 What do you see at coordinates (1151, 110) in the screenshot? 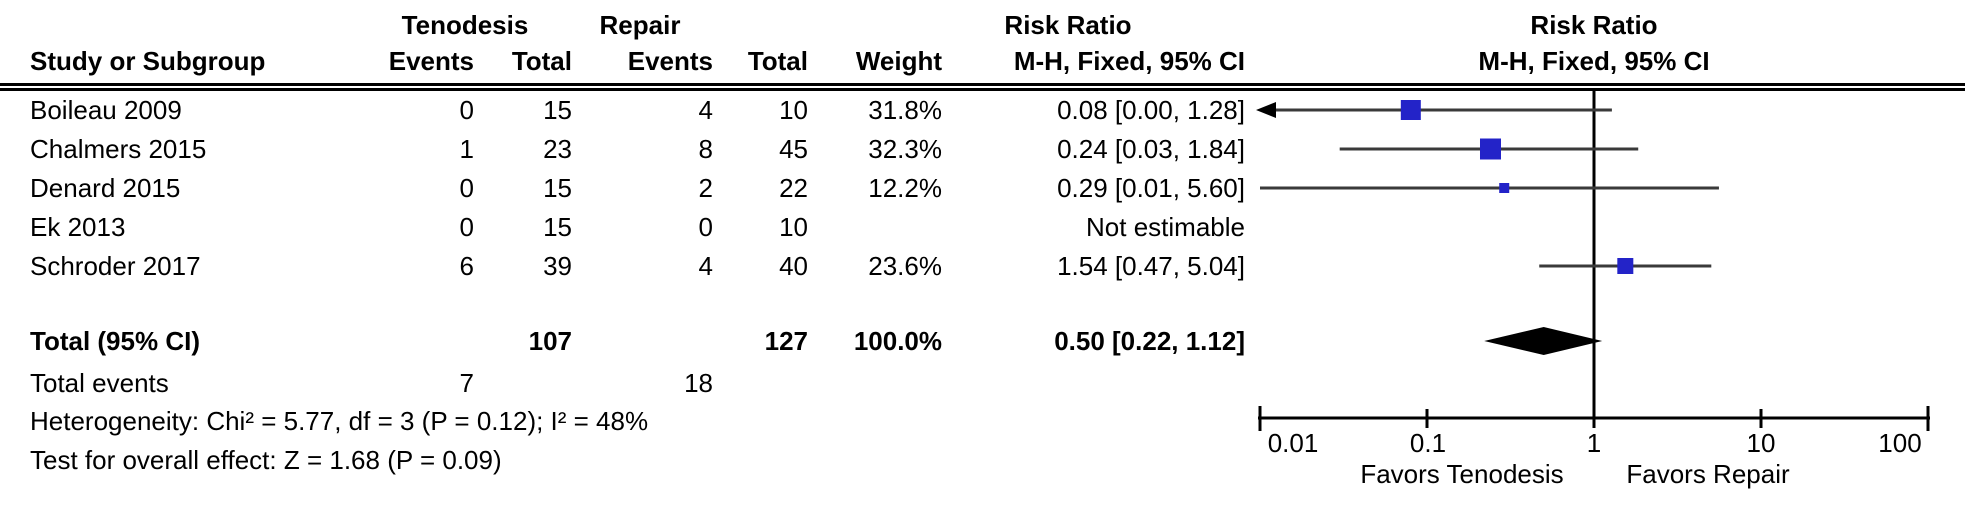
I see `ci-text: 0.08 [0.00, 1.28]` at bounding box center [1151, 110].